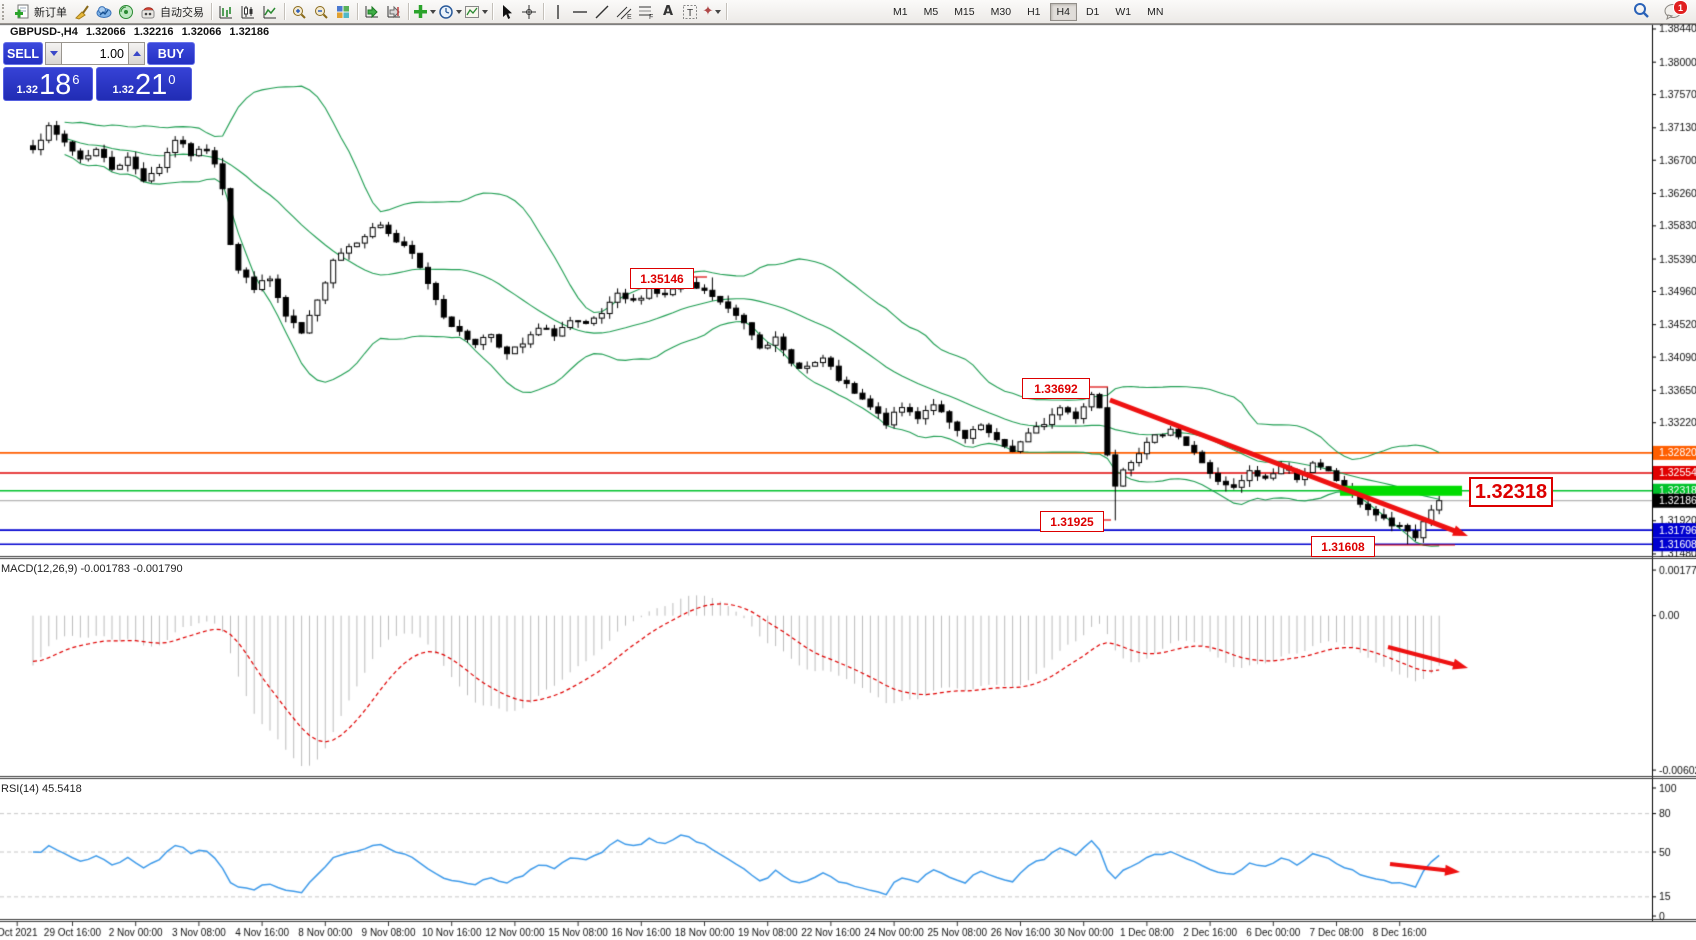 The image size is (1696, 940). What do you see at coordinates (1155, 11) in the screenshot?
I see `tab-mn: MN` at bounding box center [1155, 11].